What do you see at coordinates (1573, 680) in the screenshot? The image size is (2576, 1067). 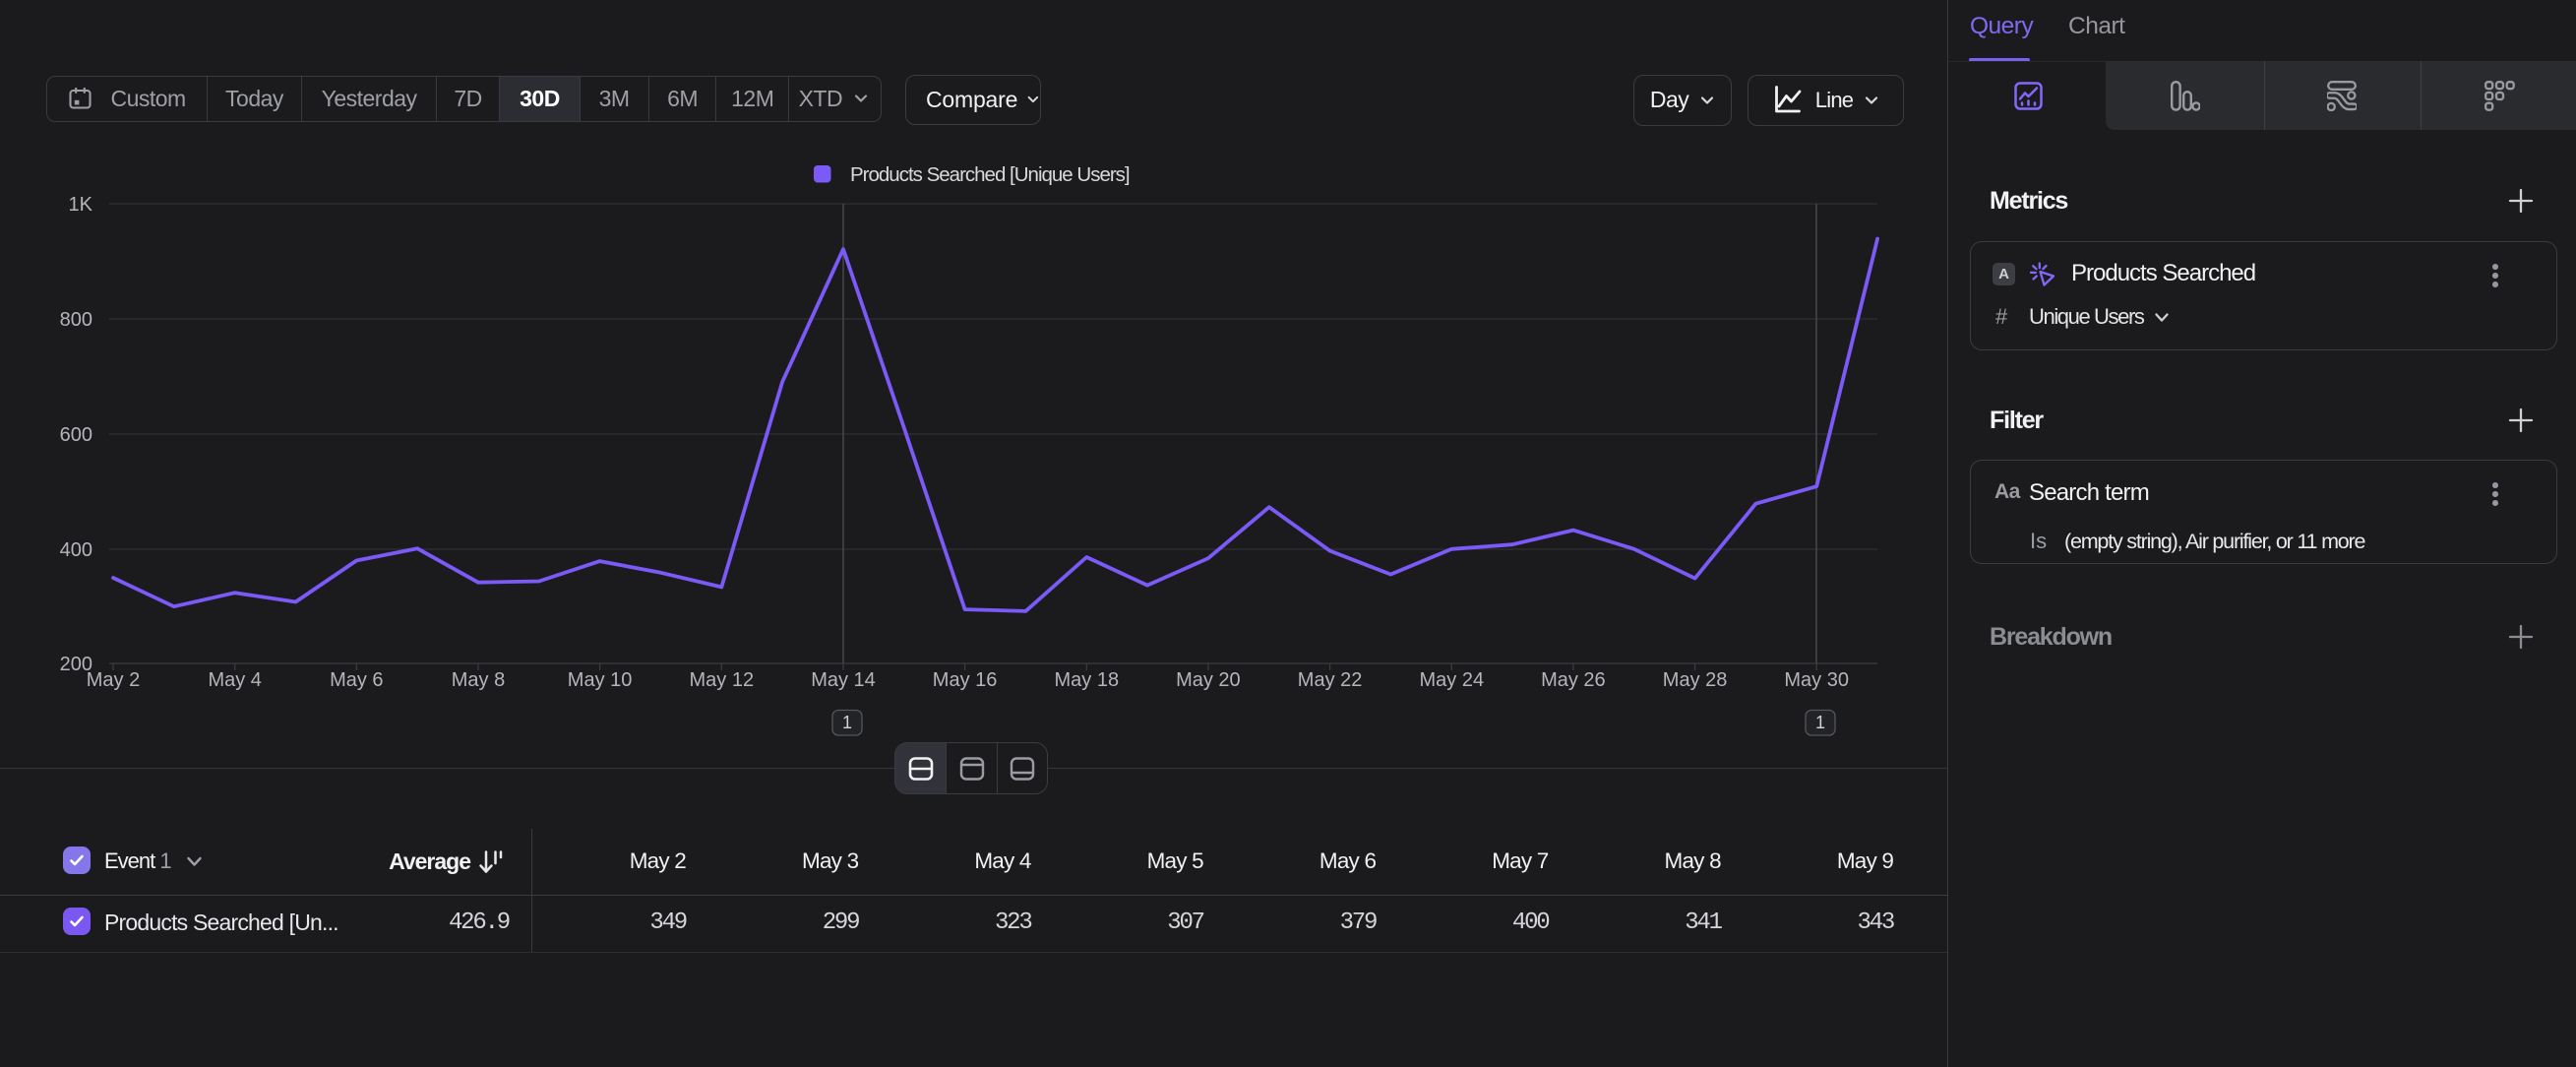 I see `svg-text: May 26` at bounding box center [1573, 680].